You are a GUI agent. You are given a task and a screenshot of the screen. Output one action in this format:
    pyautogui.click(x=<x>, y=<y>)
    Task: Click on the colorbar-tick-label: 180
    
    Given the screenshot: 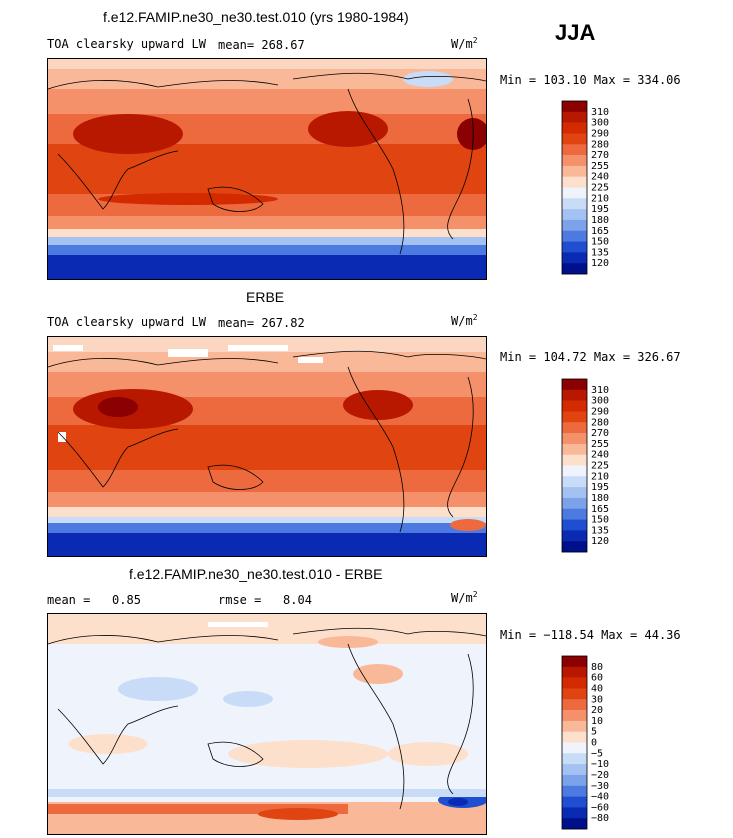 What is the action you would take?
    pyautogui.click(x=600, y=498)
    